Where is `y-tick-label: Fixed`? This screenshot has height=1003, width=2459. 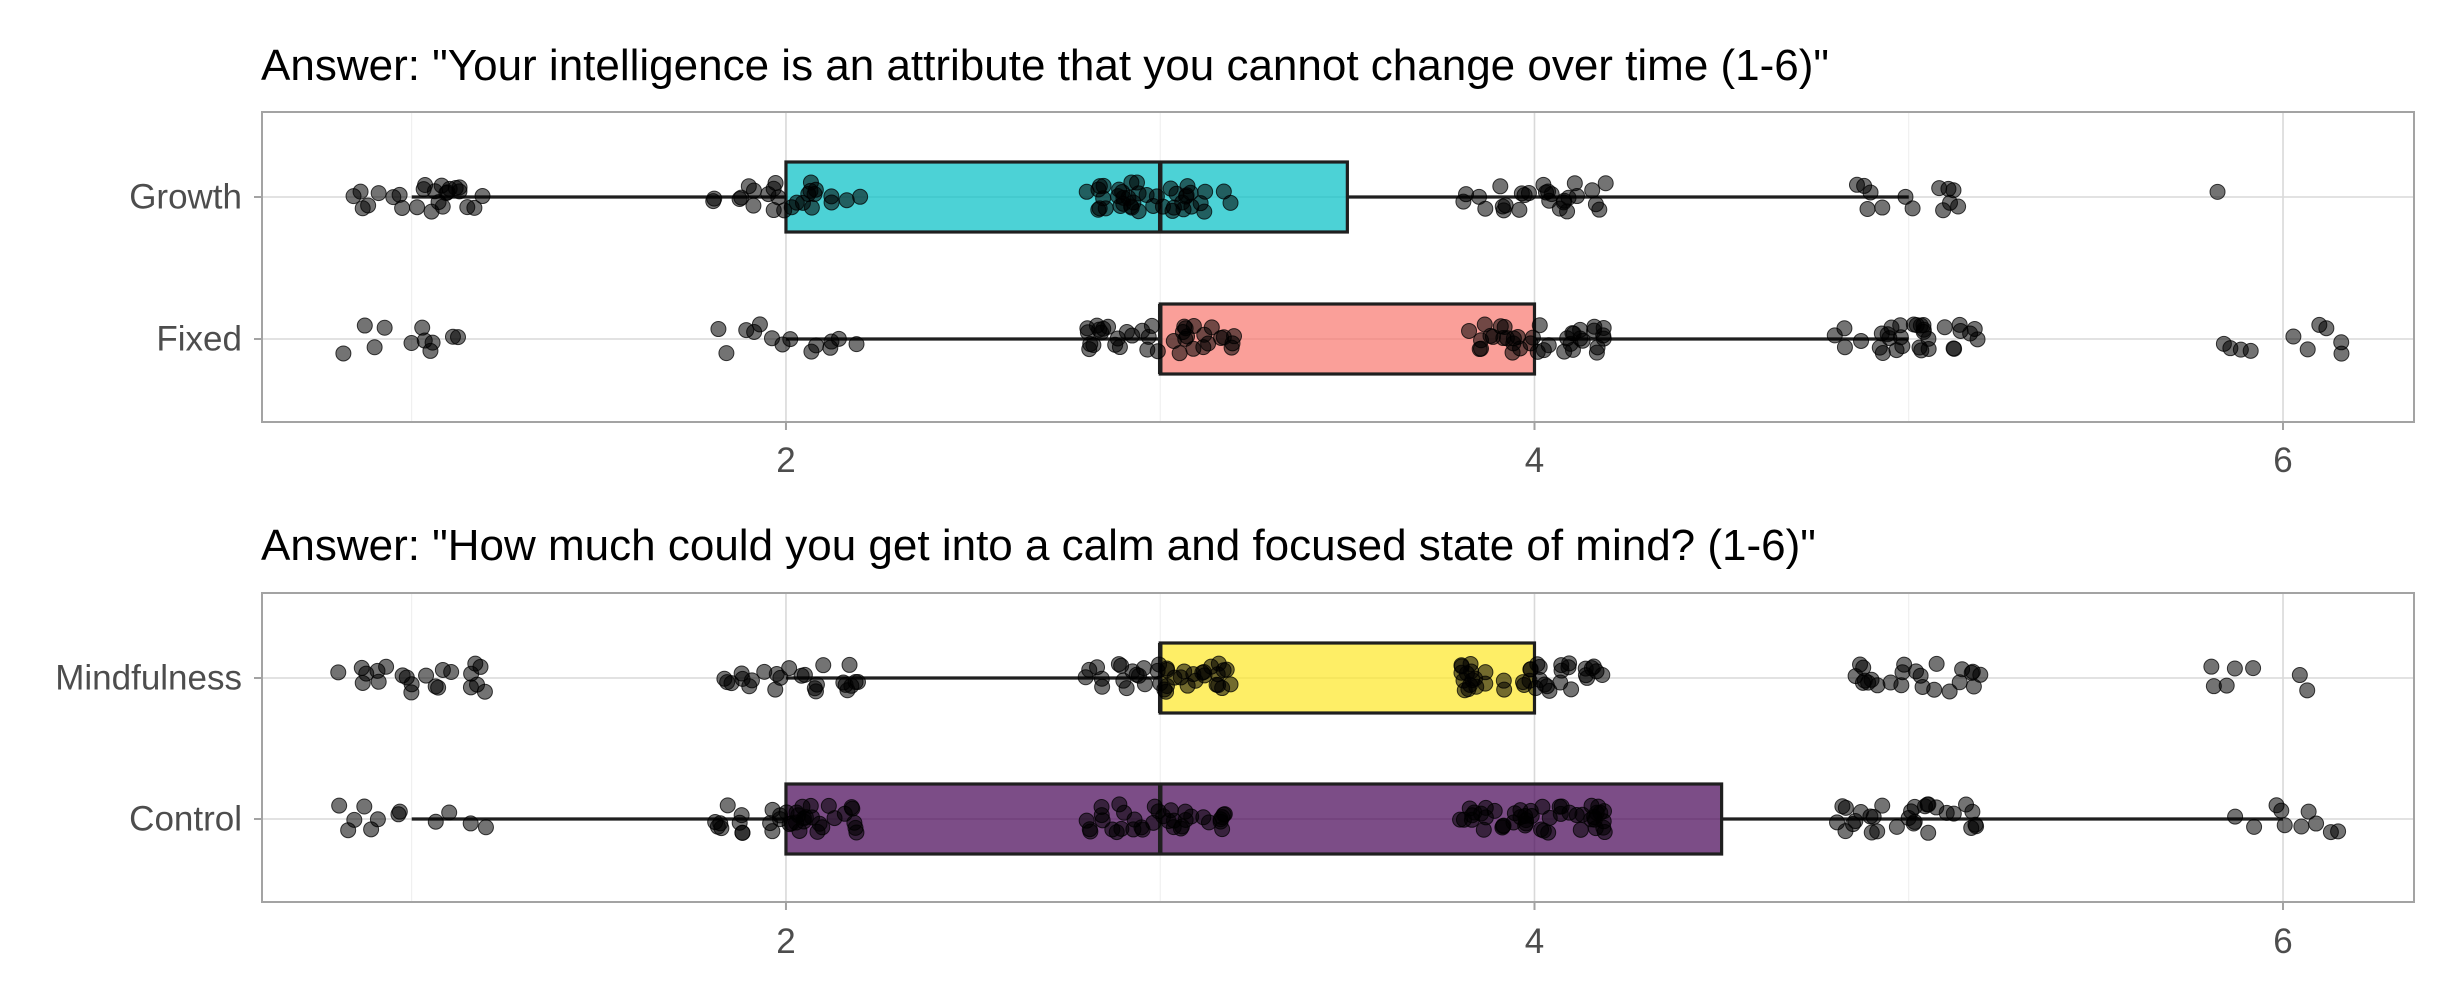 y-tick-label: Fixed is located at coordinates (199, 339).